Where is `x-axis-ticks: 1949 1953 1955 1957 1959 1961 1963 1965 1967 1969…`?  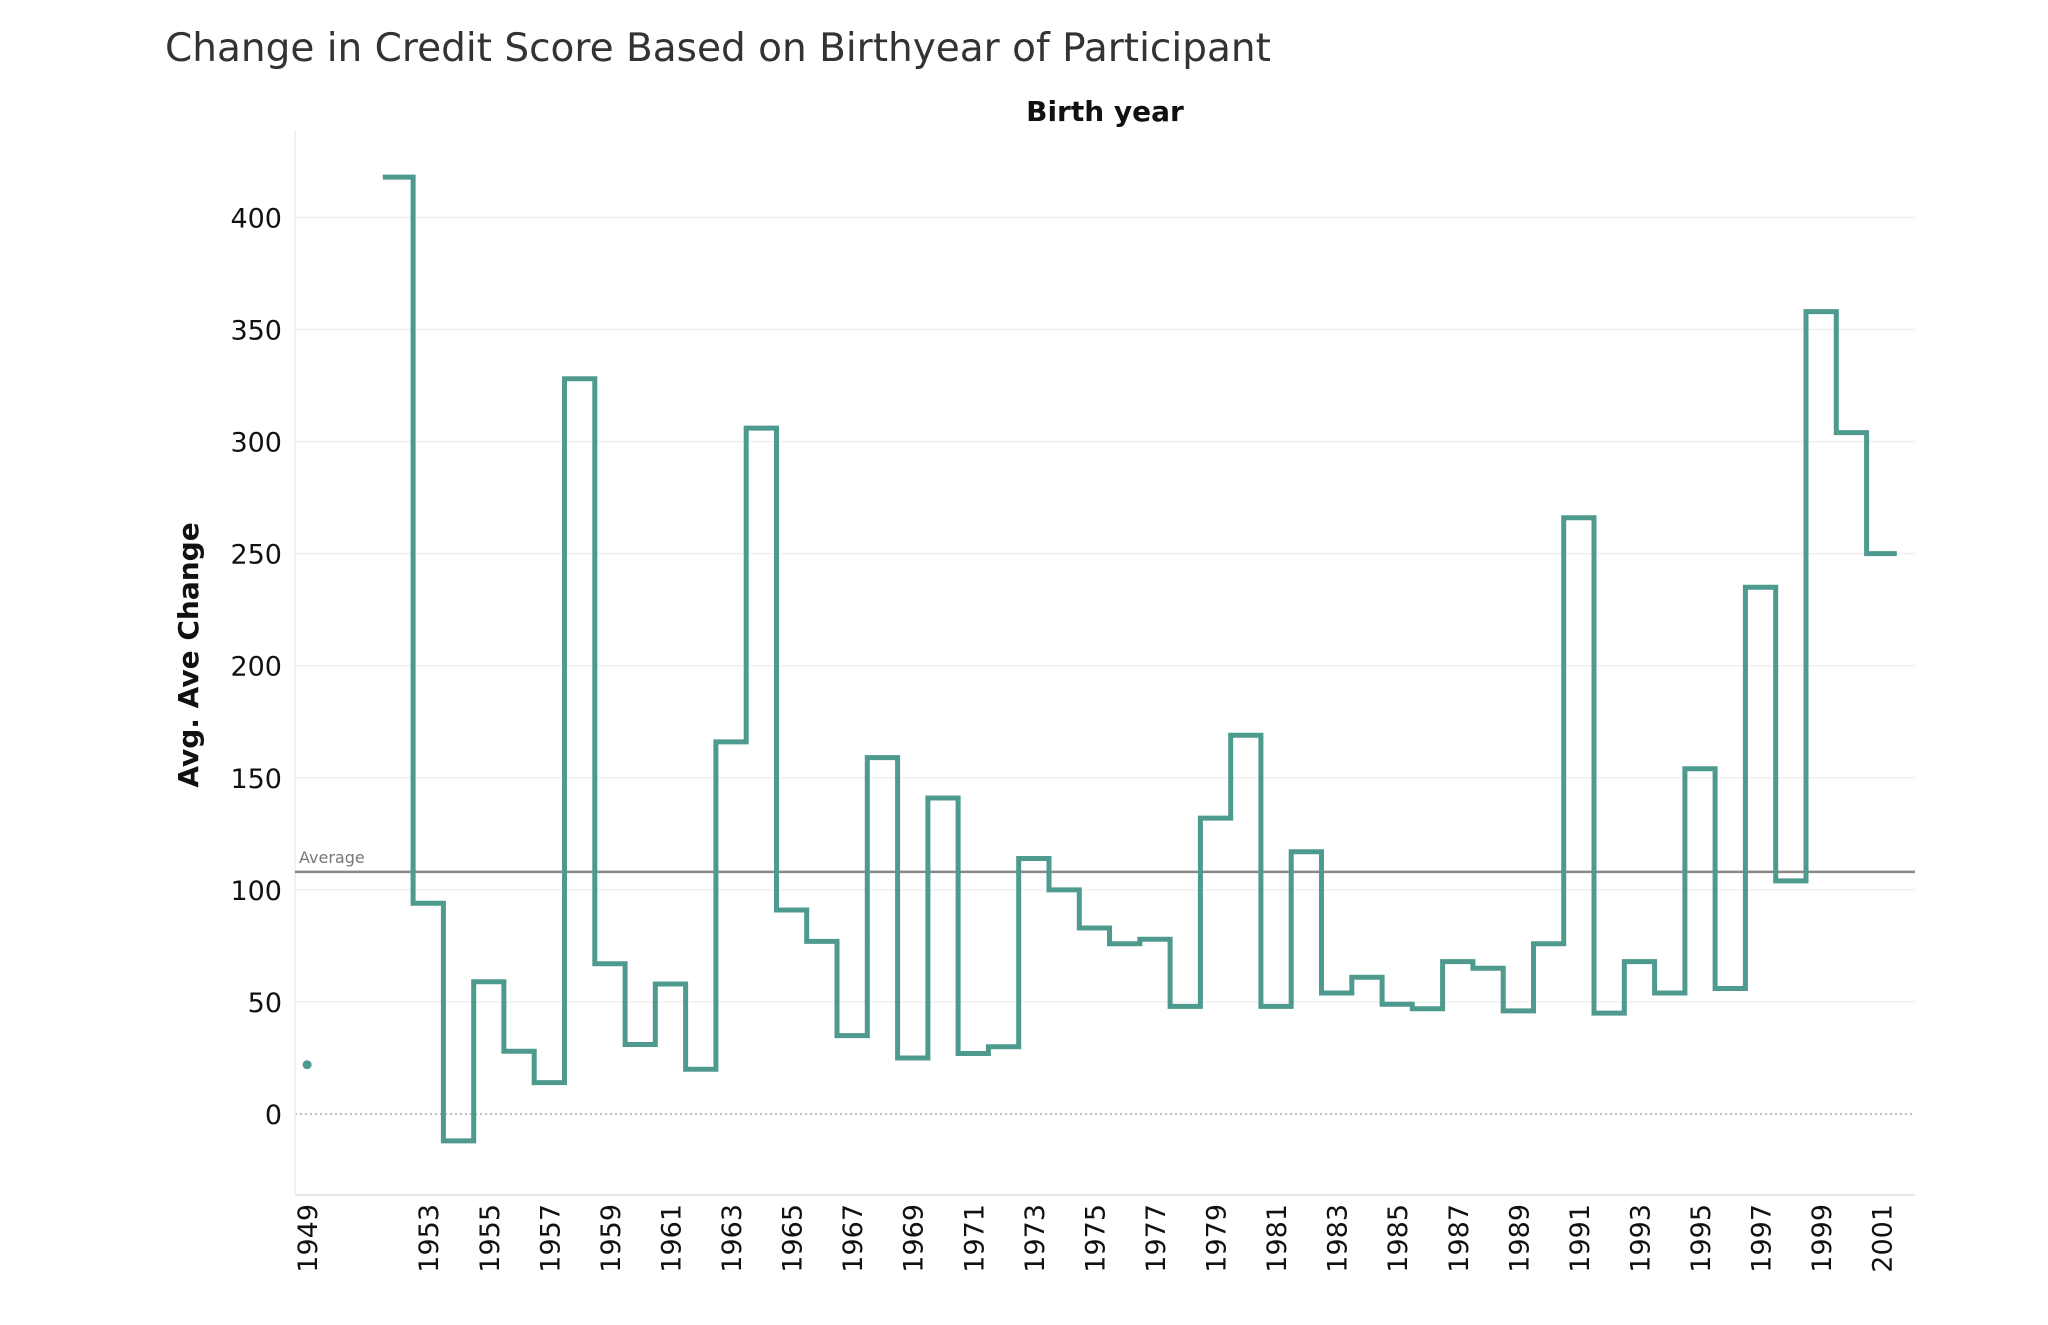
x-axis-ticks: 1949 1953 1955 1957 1959 1961 1963 1965 1967 1969… is located at coordinates (1096, 1238).